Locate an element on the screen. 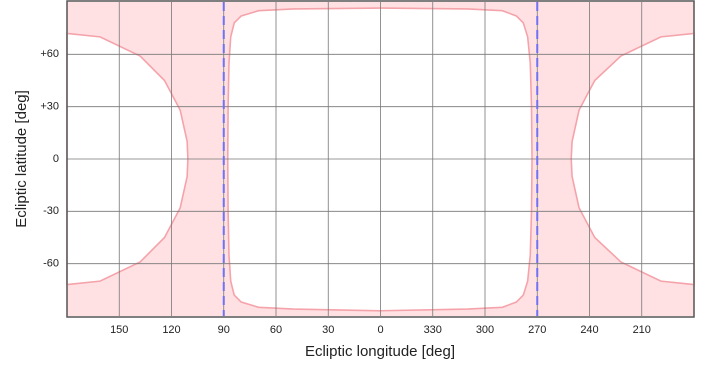 The image size is (713, 367). y-tick-label: +60 is located at coordinates (49, 54).